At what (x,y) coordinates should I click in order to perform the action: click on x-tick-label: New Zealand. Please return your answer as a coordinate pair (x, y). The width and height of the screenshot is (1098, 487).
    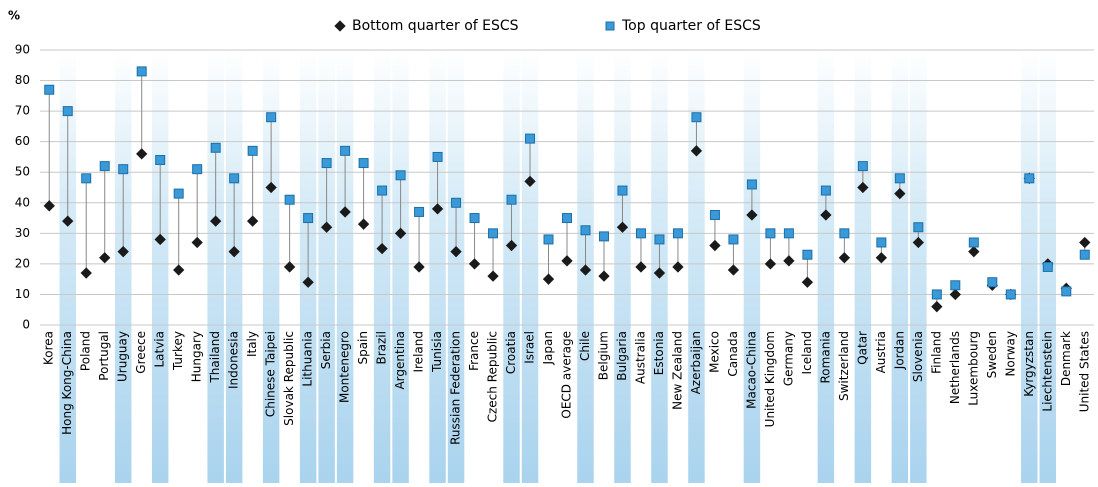
    Looking at the image, I should click on (677, 370).